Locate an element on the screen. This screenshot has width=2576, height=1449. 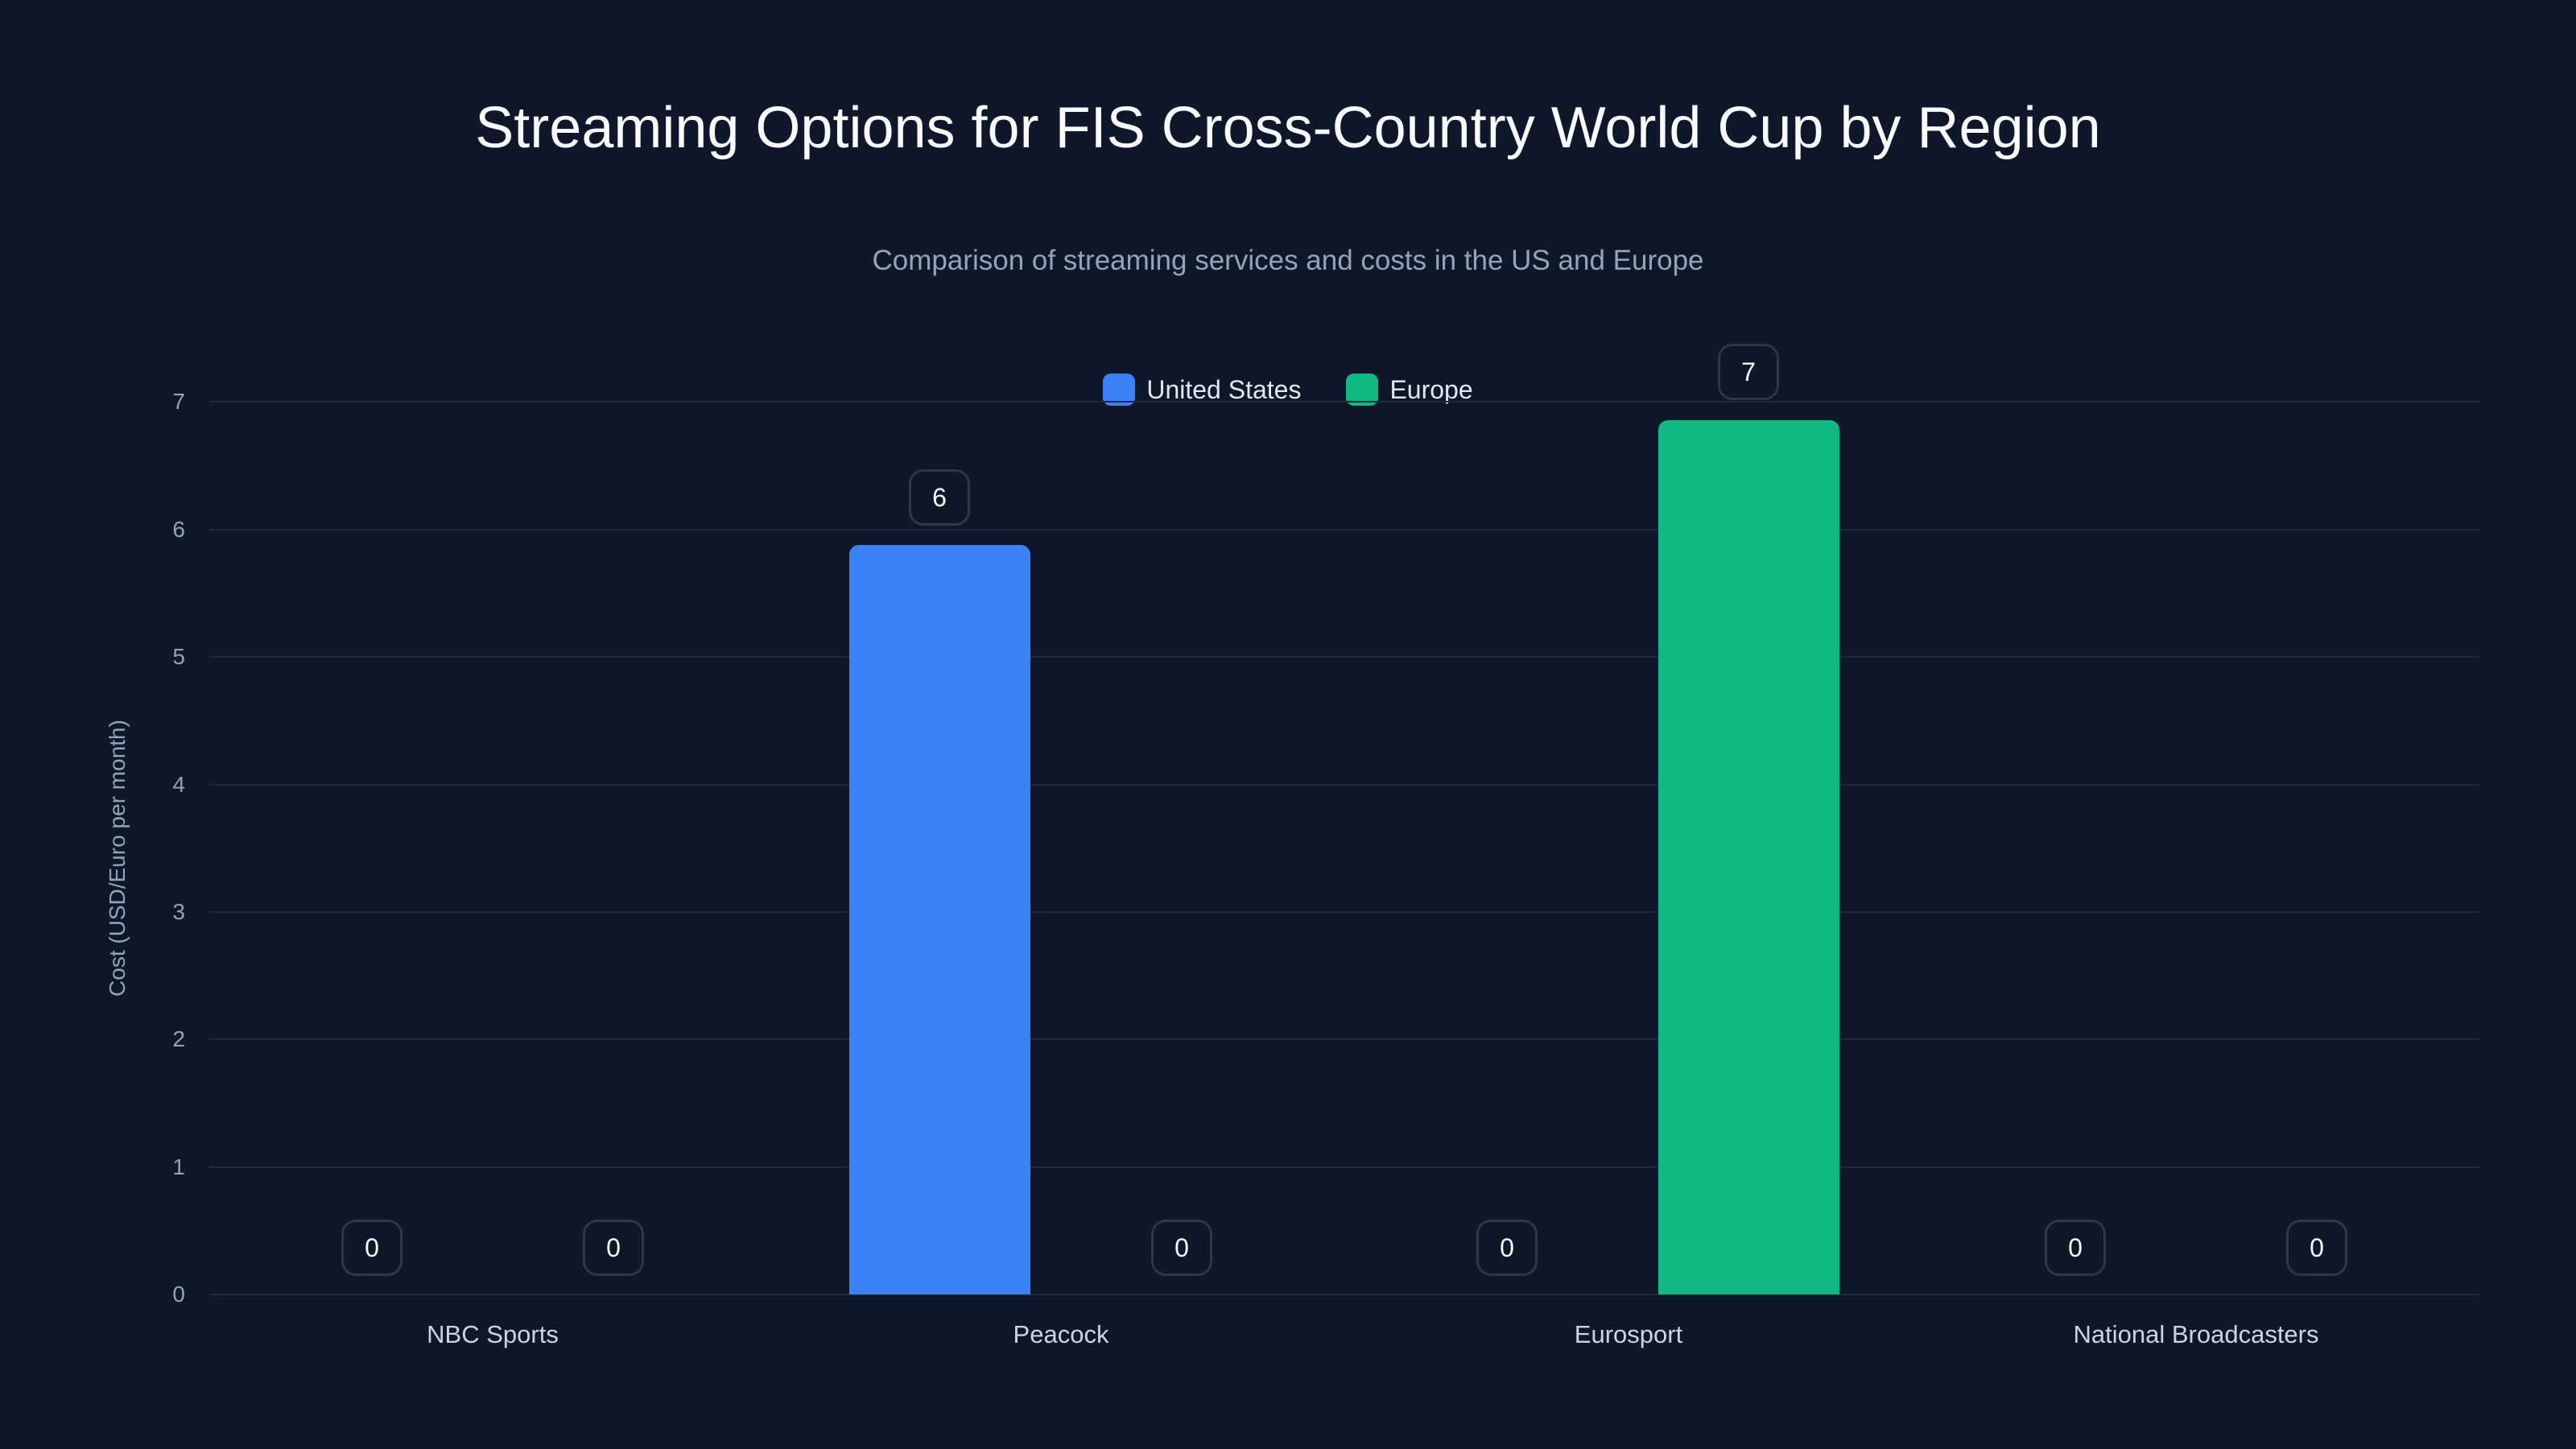
value-label-eurosport-us: 0 is located at coordinates (1507, 1248).